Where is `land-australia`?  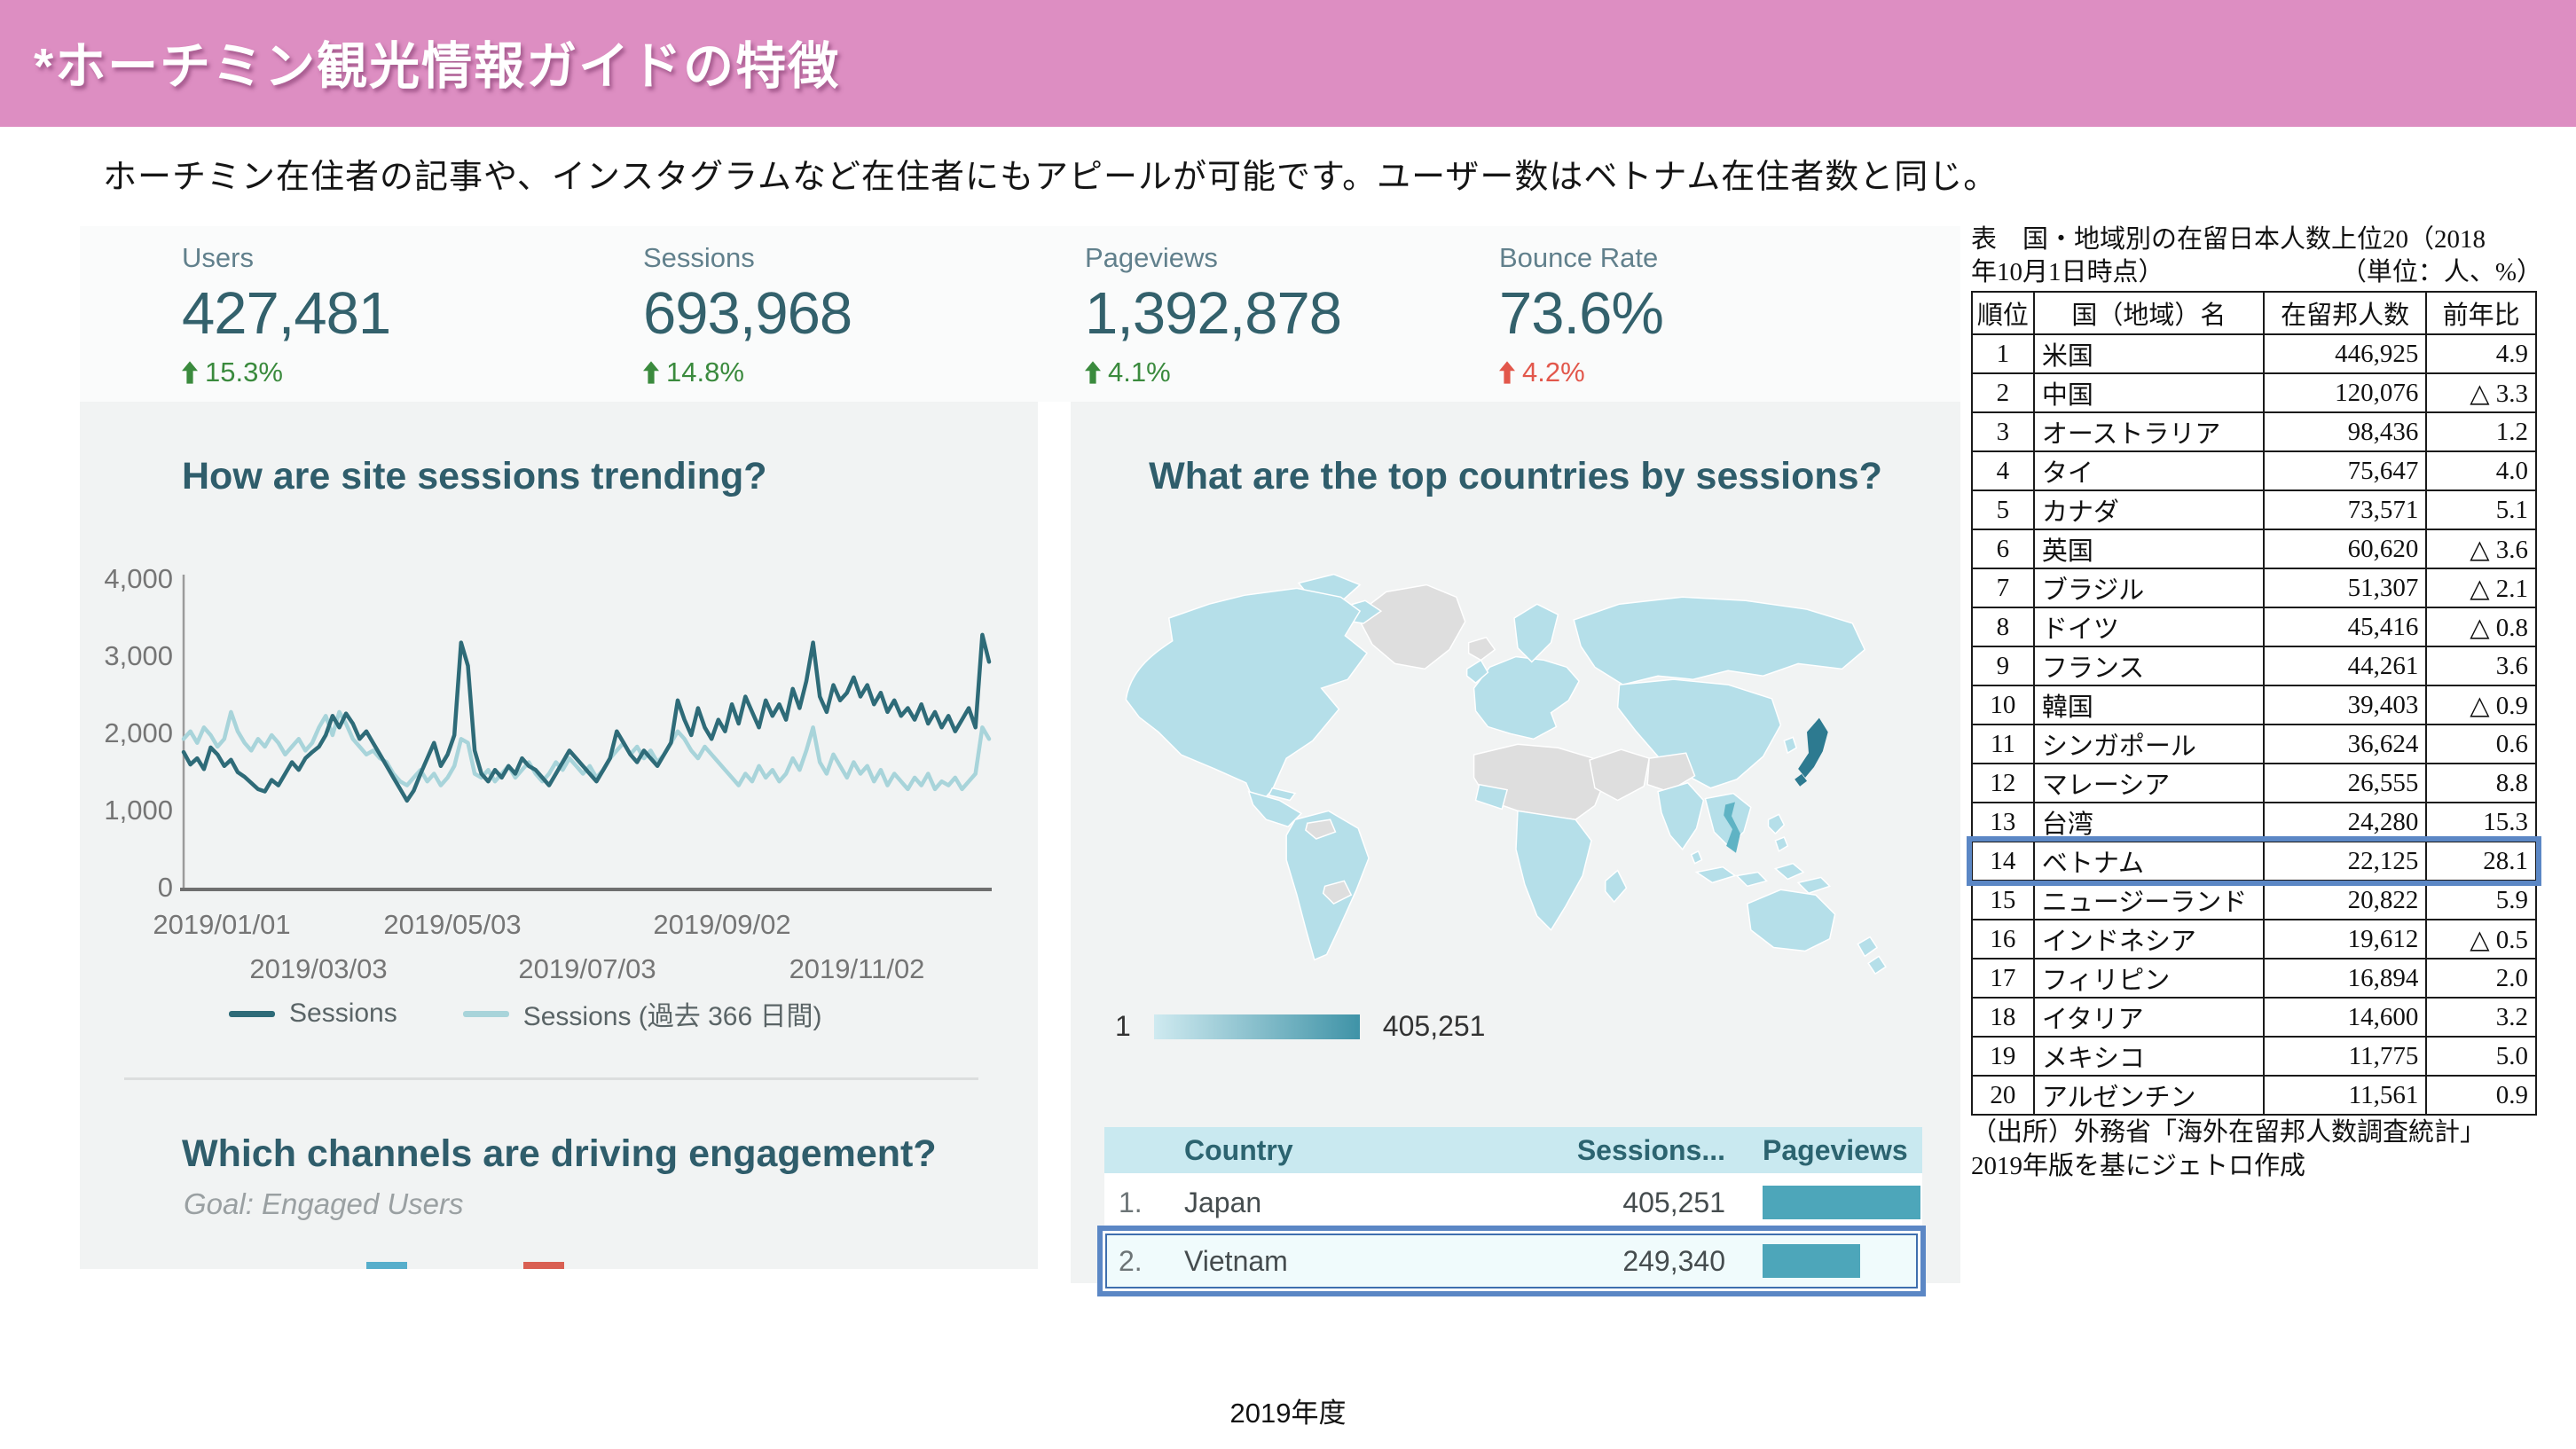
land-australia is located at coordinates (1791, 920).